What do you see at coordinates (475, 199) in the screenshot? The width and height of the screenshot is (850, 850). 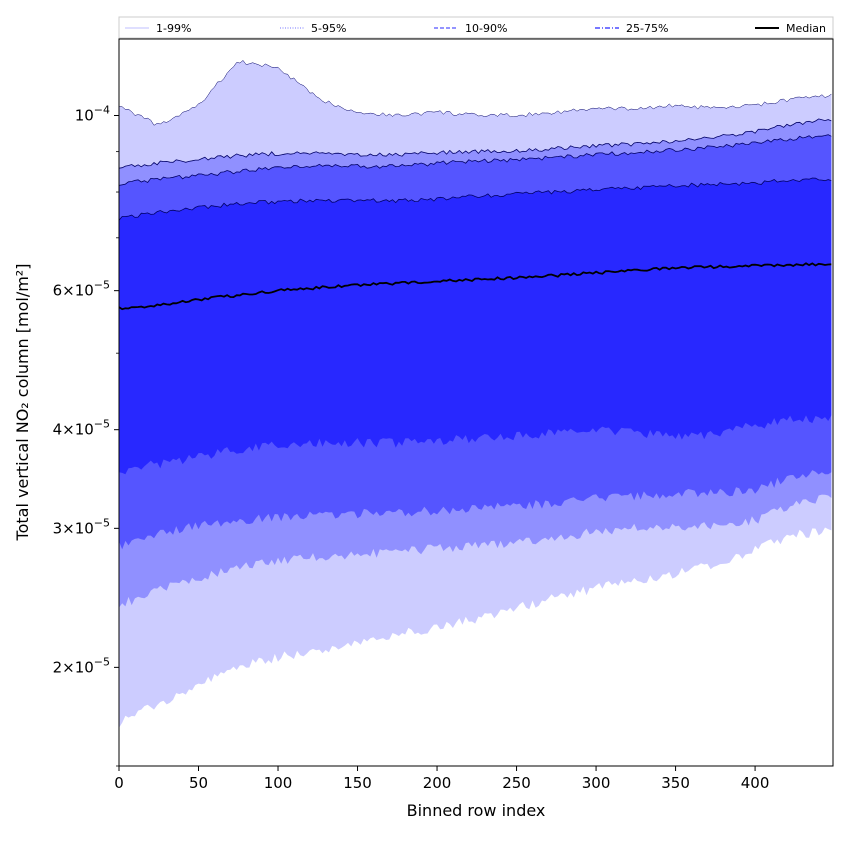 I see `band-upper-edge-25-75%` at bounding box center [475, 199].